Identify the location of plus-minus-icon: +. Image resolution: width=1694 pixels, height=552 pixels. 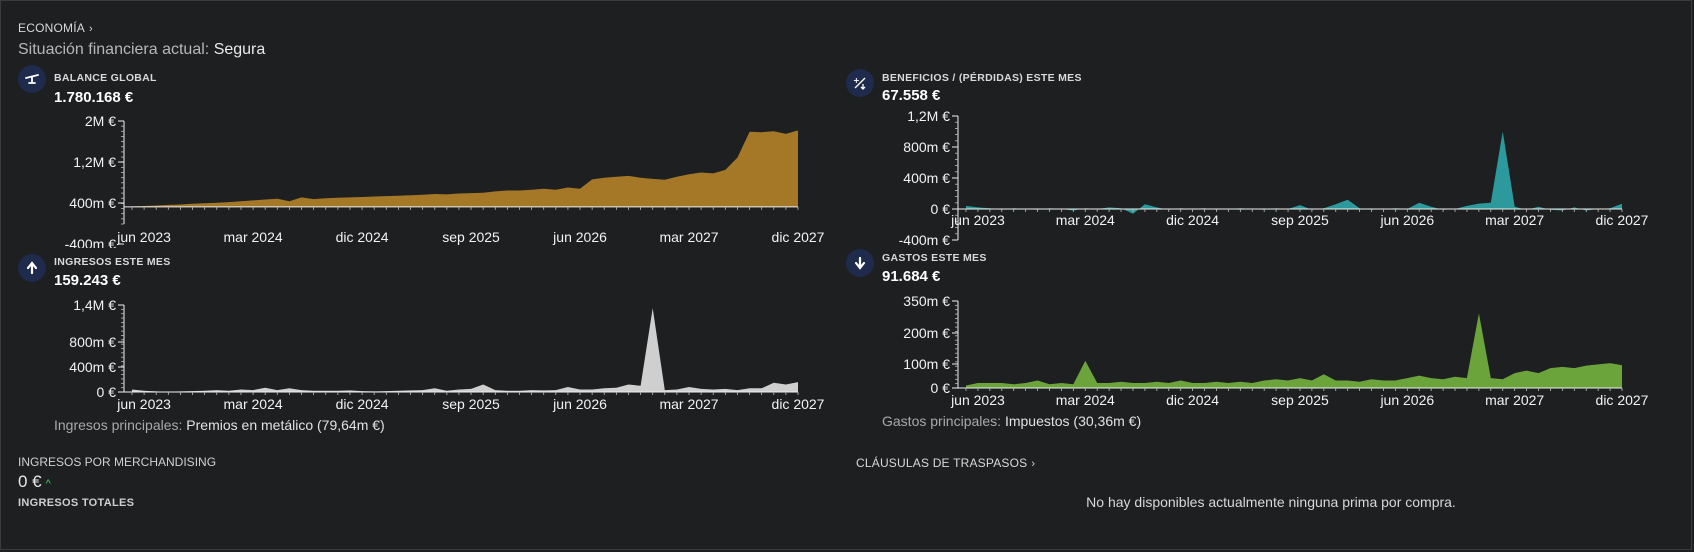
(860, 83).